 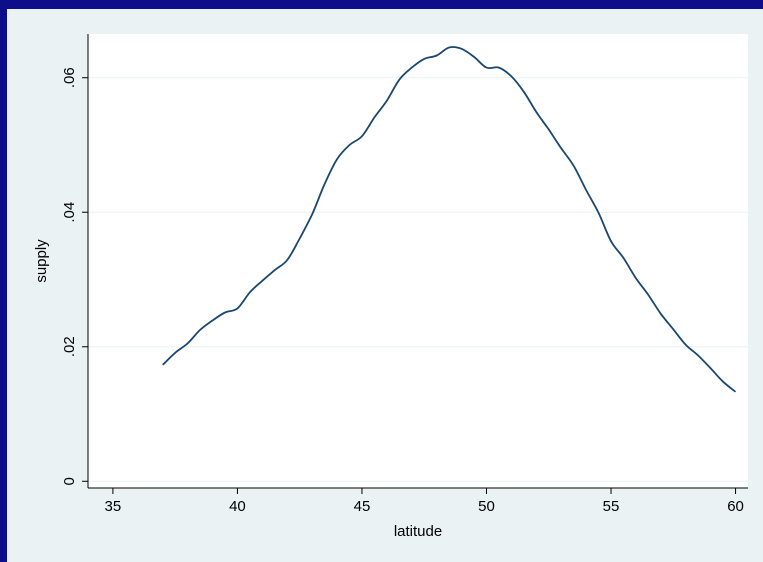 I want to click on y-tick-label: .04, so click(x=69, y=212).